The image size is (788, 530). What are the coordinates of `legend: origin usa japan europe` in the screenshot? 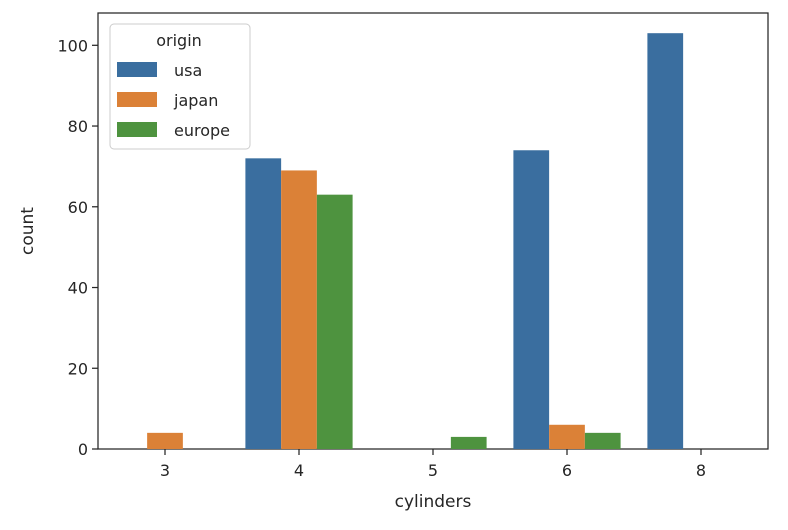 It's located at (180, 86).